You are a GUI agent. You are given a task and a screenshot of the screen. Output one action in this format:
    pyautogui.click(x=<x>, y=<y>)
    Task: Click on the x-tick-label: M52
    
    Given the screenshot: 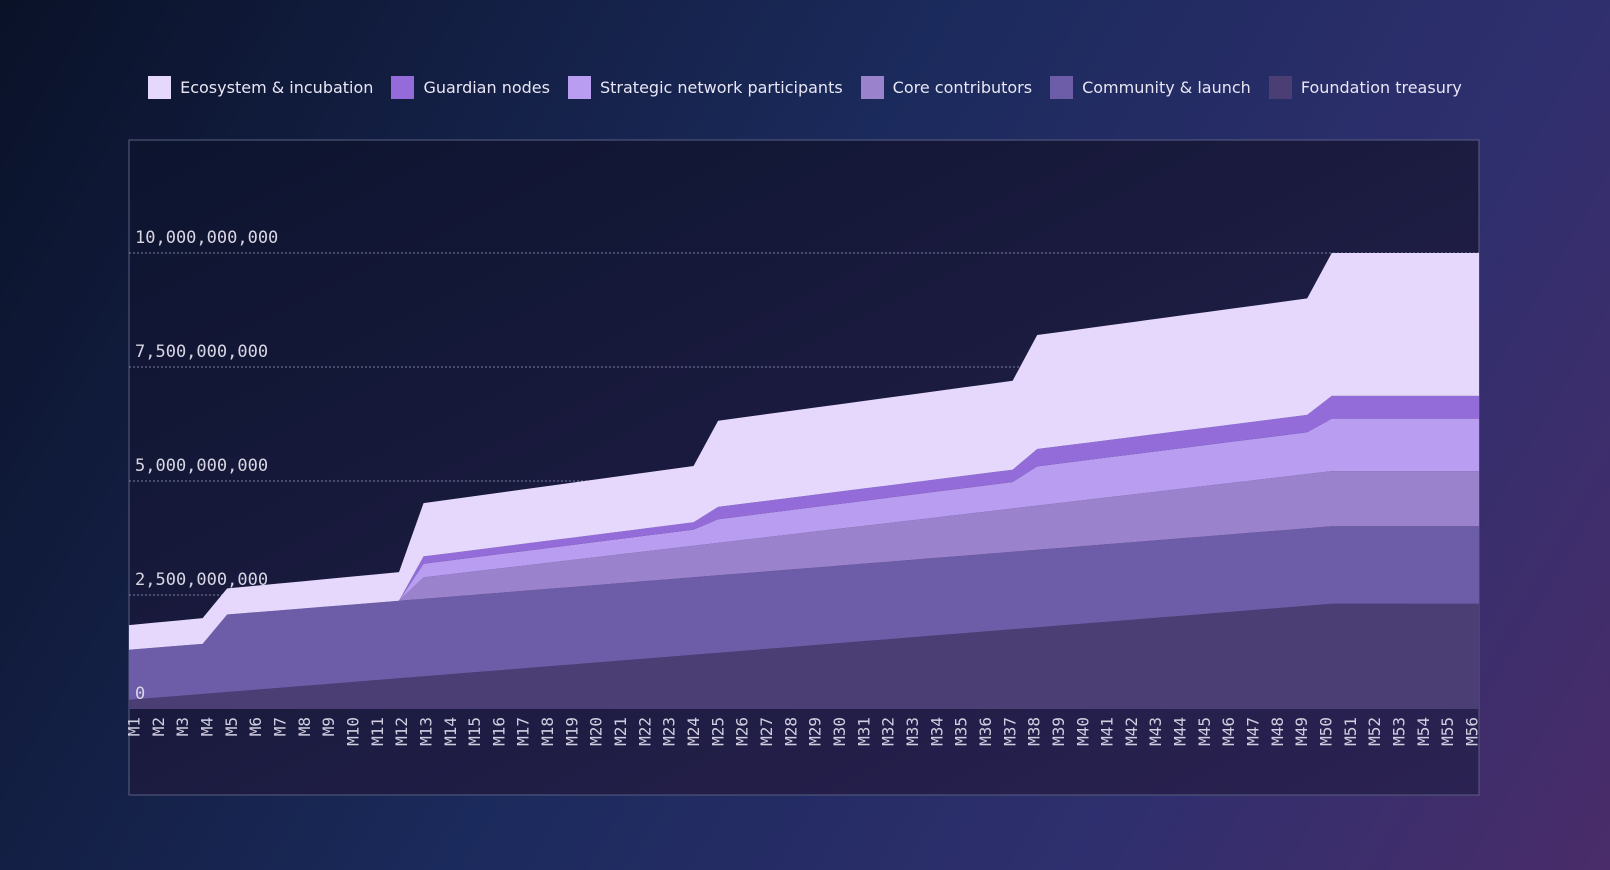 What is the action you would take?
    pyautogui.click(x=1374, y=731)
    